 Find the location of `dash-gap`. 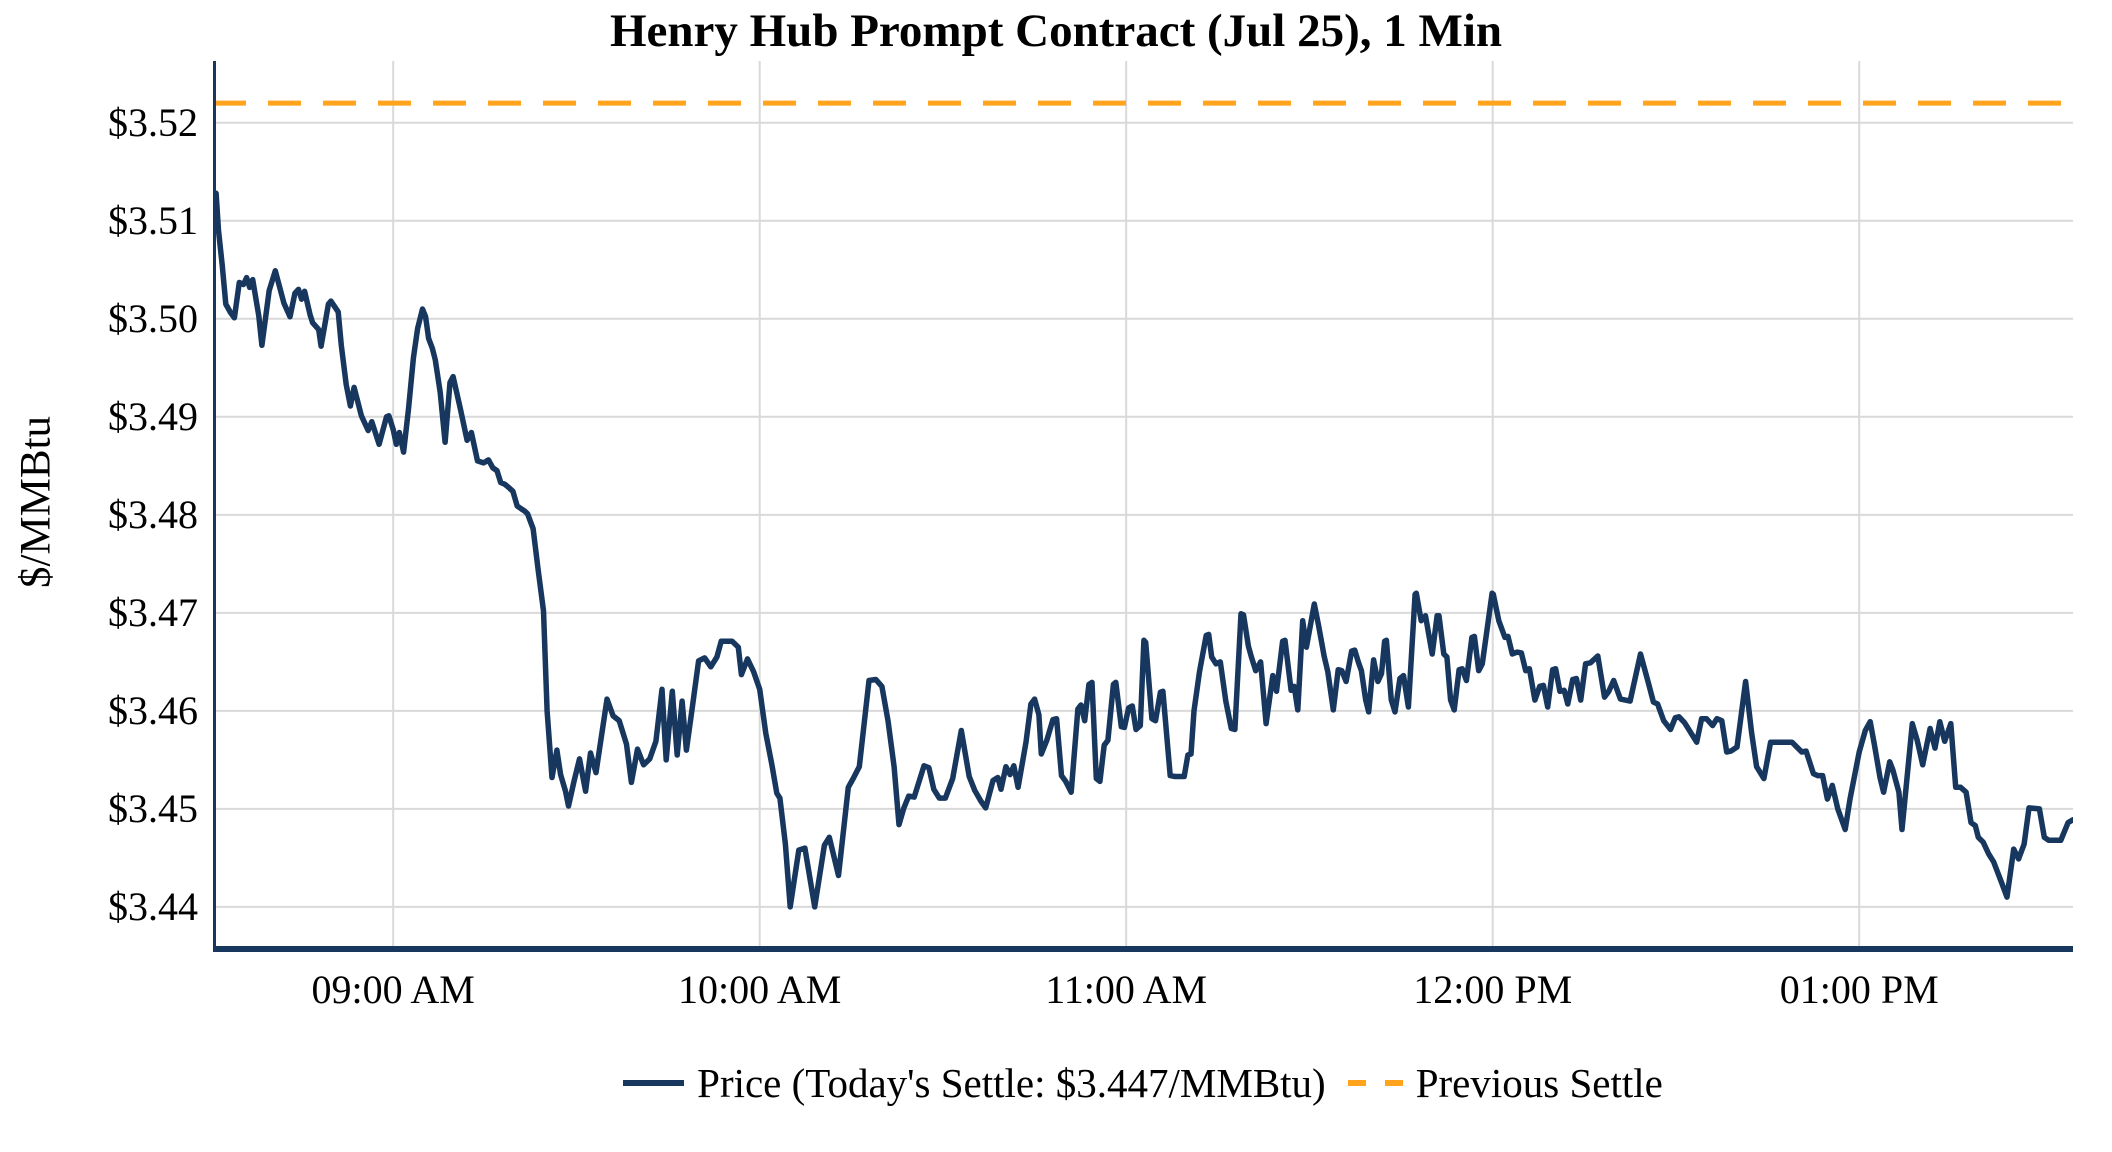

dash-gap is located at coordinates (1375, 1083).